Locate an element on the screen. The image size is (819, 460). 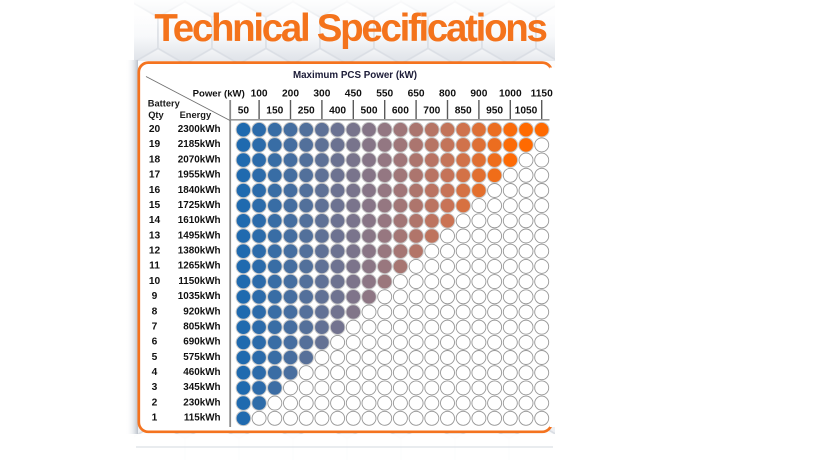
svg-text: 13 is located at coordinates (155, 235).